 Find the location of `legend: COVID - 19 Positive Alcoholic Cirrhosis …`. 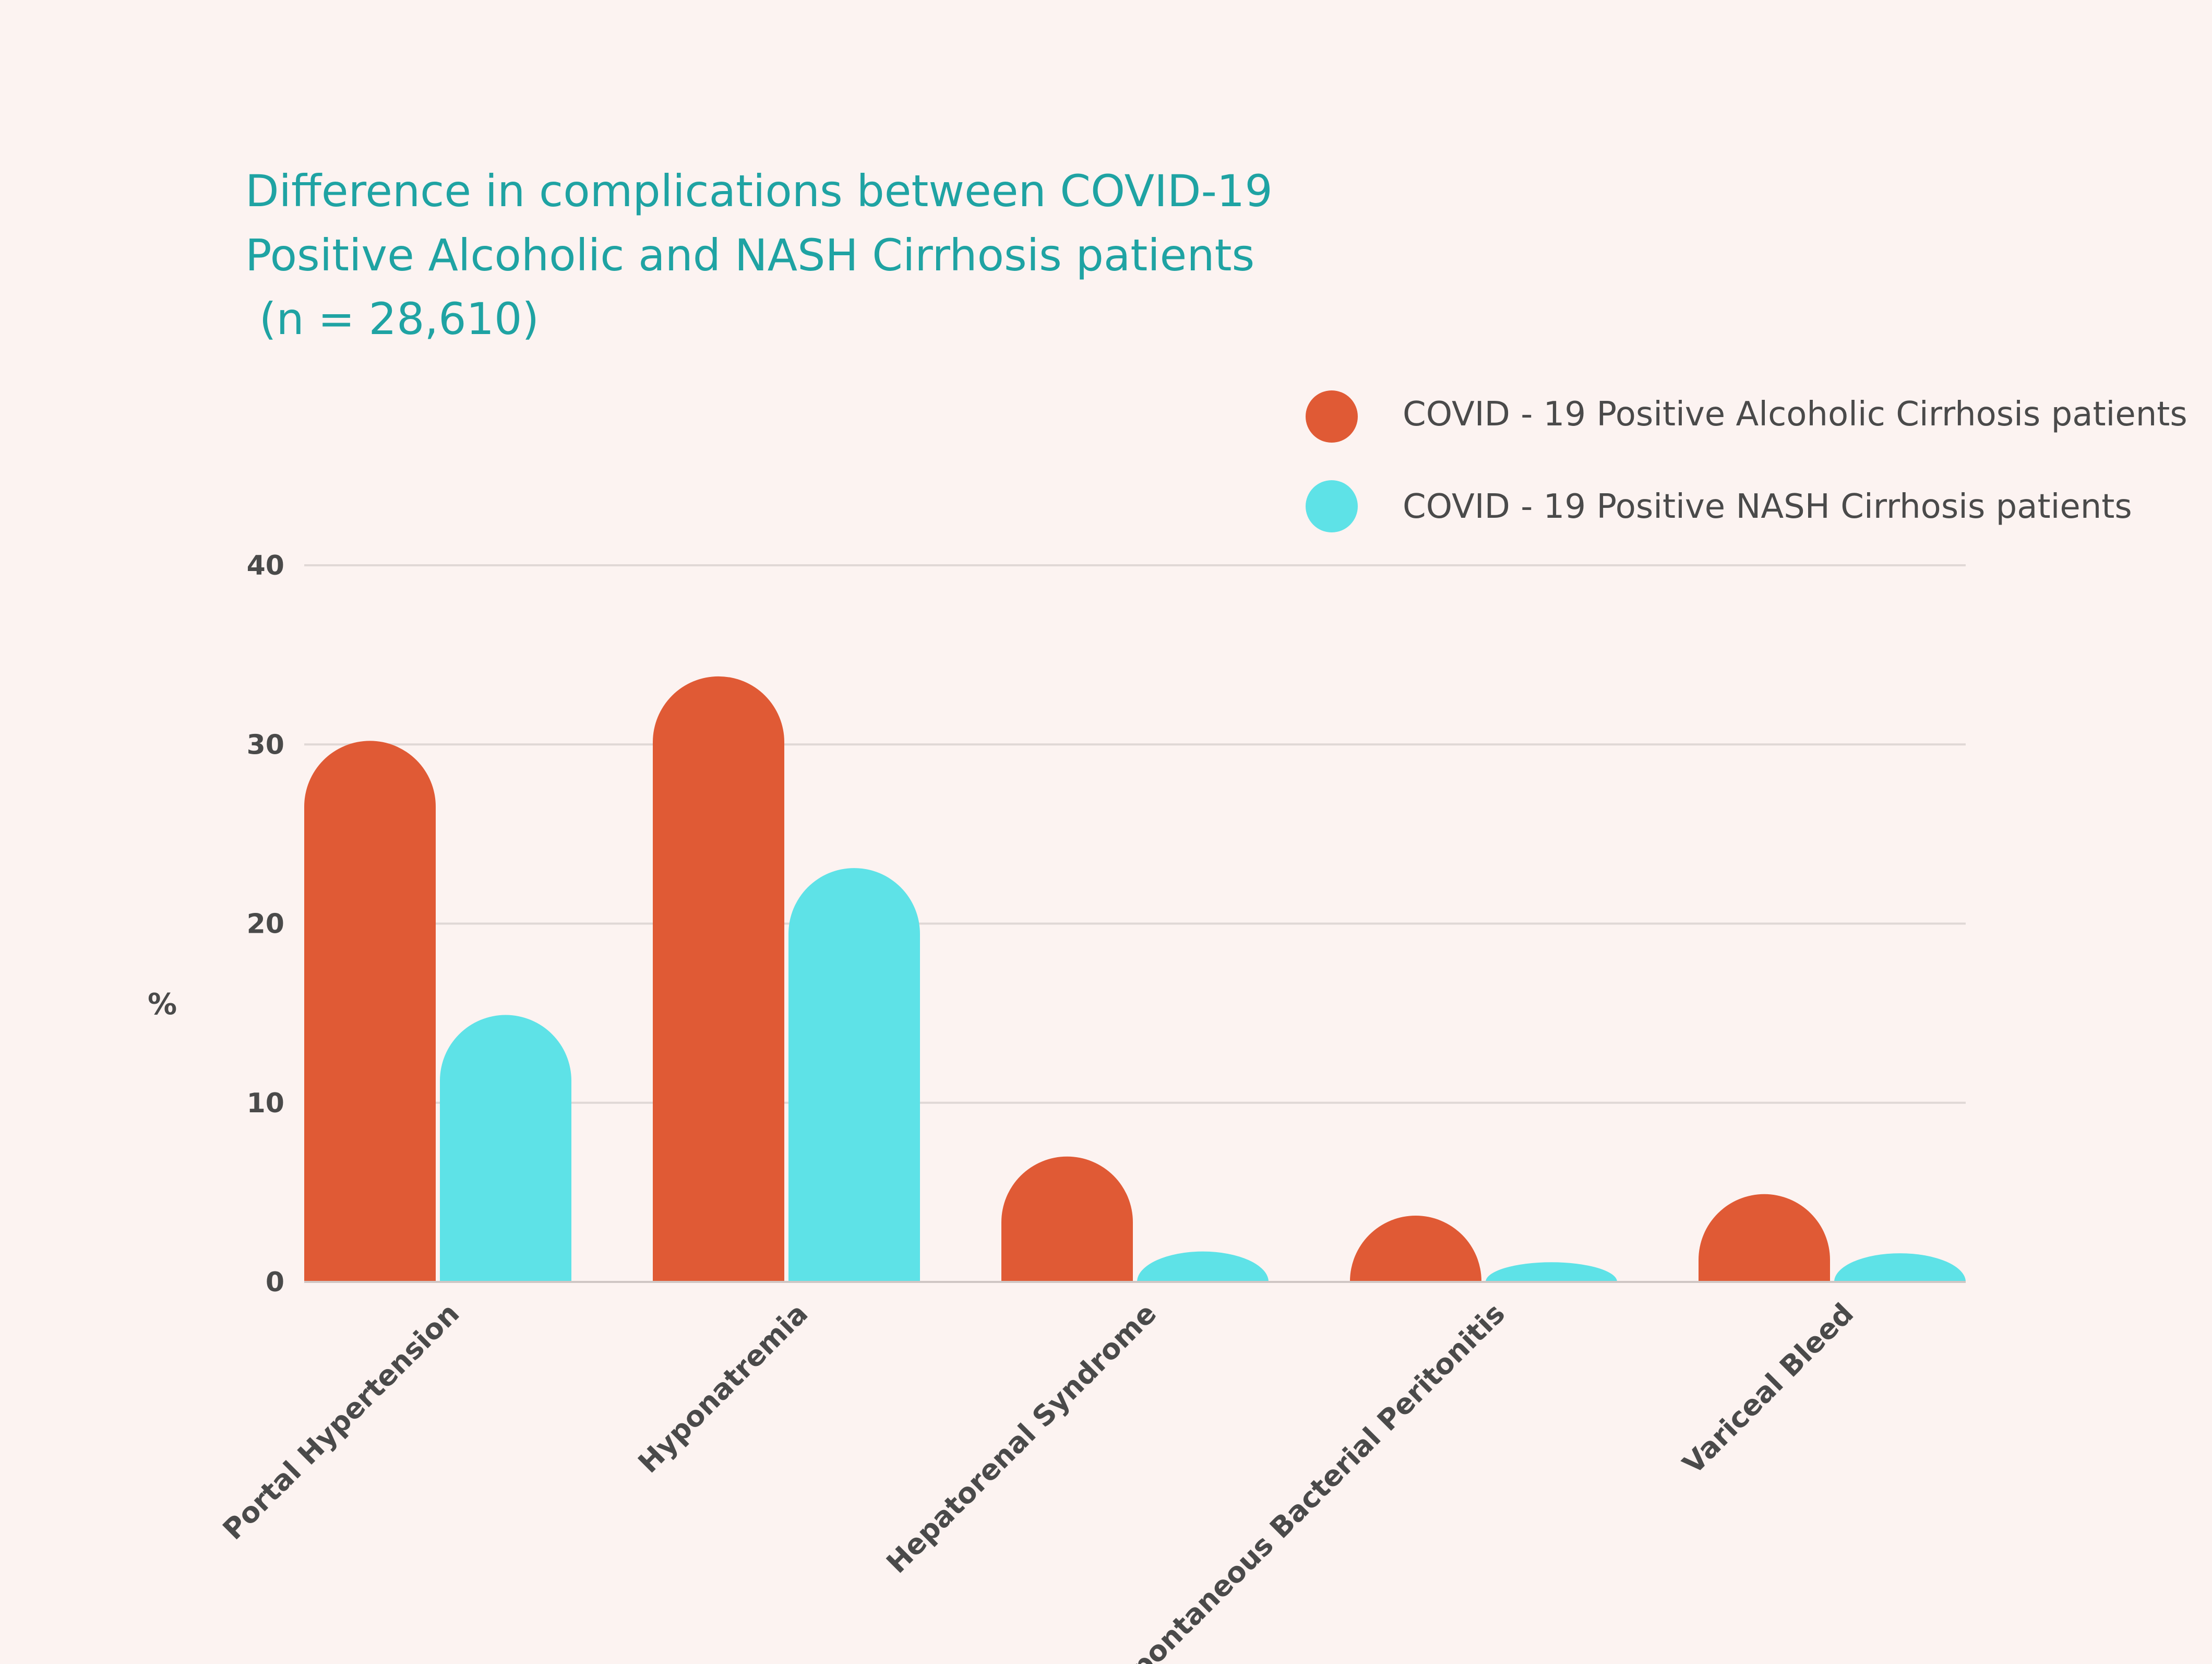

legend: COVID - 19 Positive Alcoholic Cirrhosis … is located at coordinates (1746, 461).